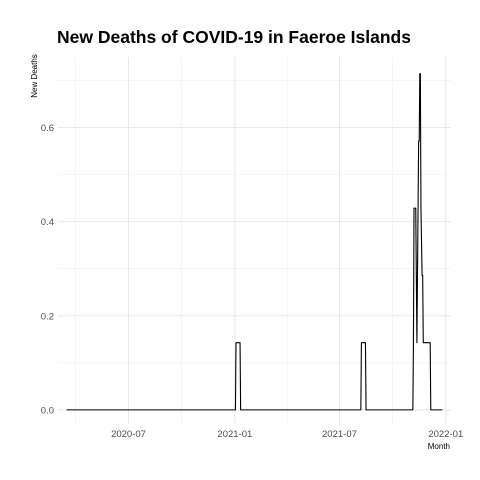 Image resolution: width=480 pixels, height=480 pixels. What do you see at coordinates (287, 434) in the screenshot?
I see `x-tick-labels: 2020-07 2021-01 2021-07 2022-01` at bounding box center [287, 434].